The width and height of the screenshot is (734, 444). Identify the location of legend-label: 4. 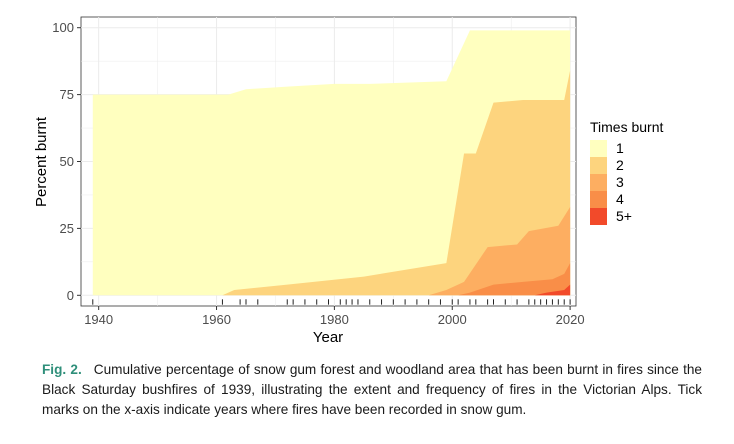
(620, 199).